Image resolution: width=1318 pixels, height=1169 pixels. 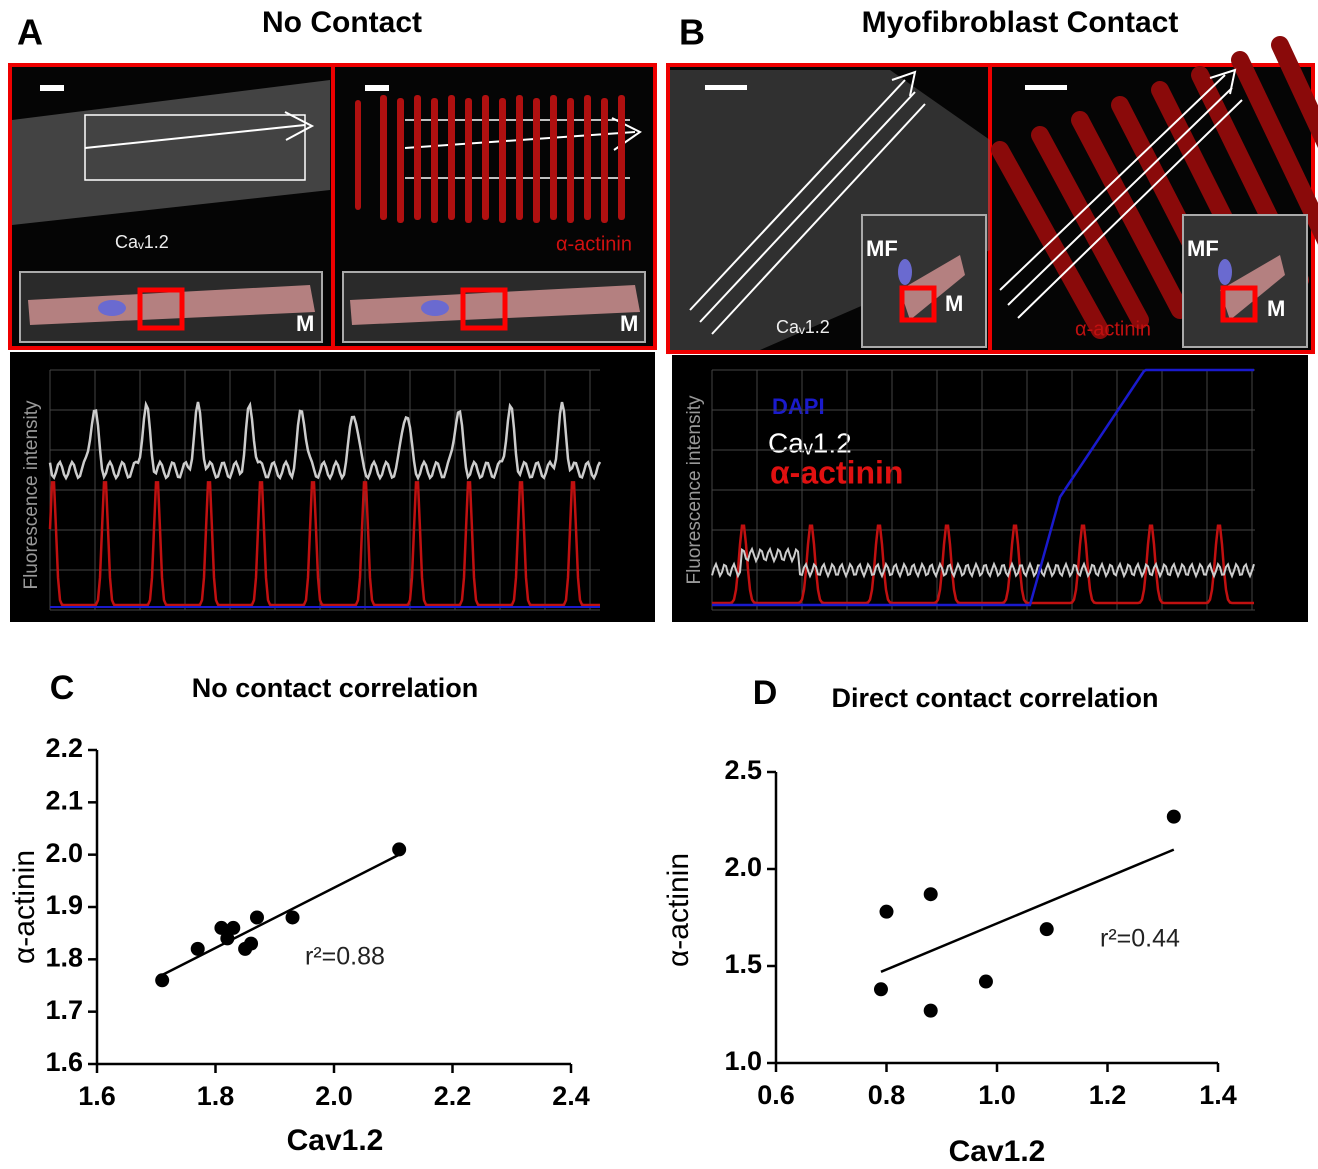 What do you see at coordinates (966, 201) in the screenshot?
I see `arrow` at bounding box center [966, 201].